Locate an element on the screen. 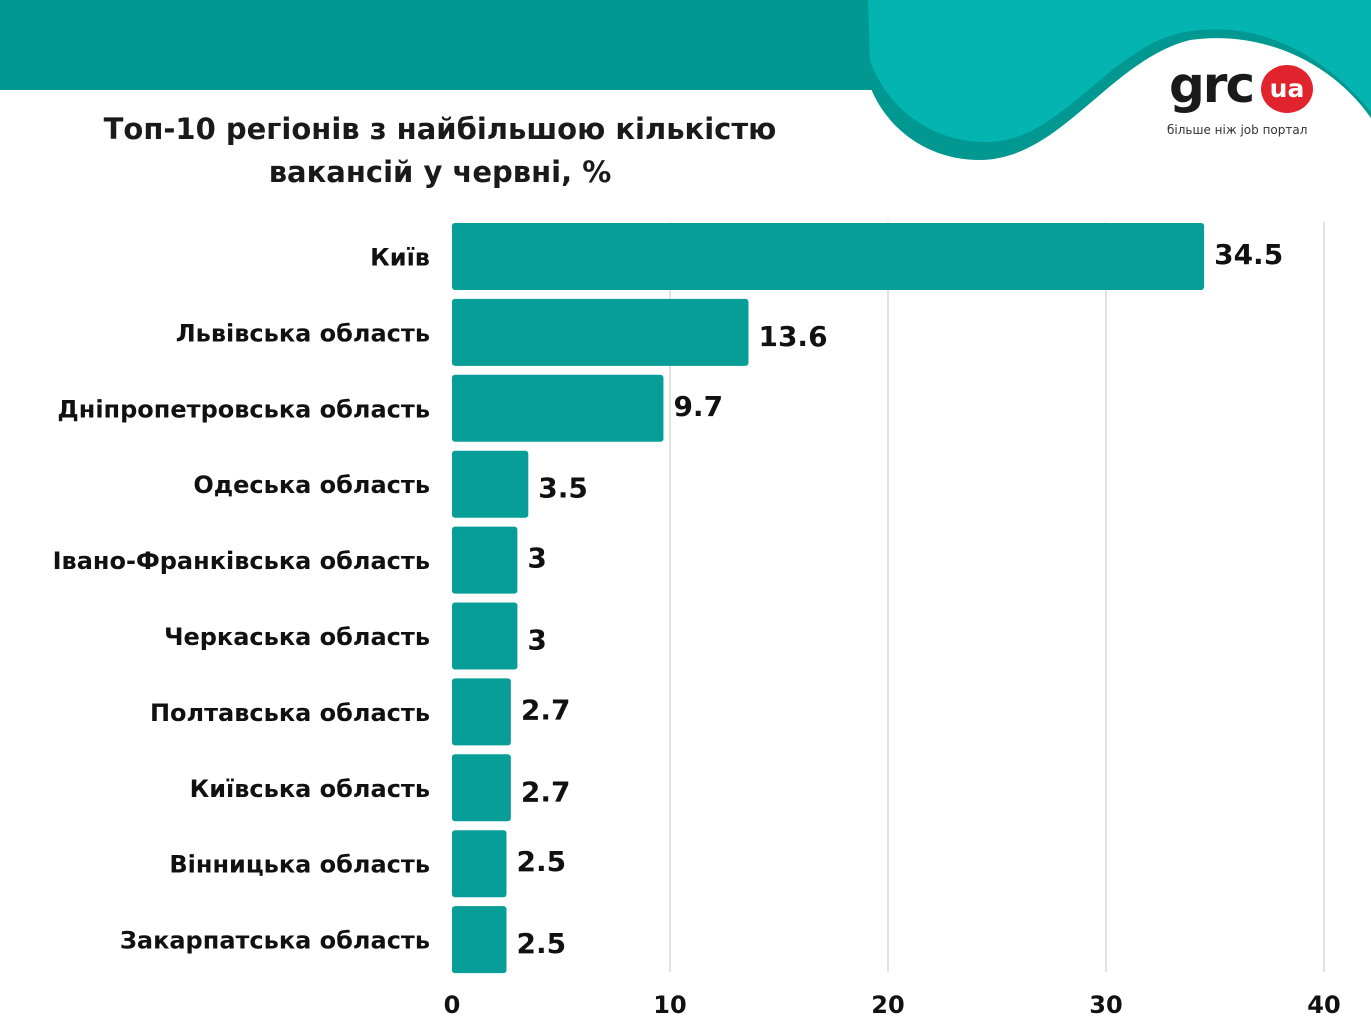 The height and width of the screenshot is (1031, 1371). x-axis-ticks: 0 10 20 30 40 is located at coordinates (892, 1005).